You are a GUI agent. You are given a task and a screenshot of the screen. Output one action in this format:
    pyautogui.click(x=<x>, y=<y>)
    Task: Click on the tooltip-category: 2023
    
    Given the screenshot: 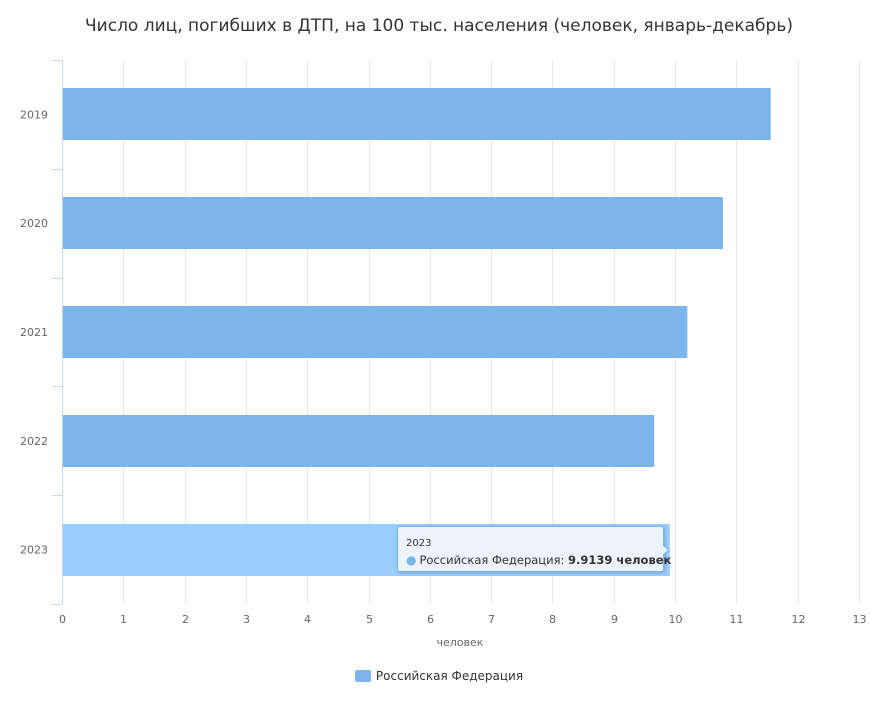 What is the action you would take?
    pyautogui.click(x=419, y=543)
    